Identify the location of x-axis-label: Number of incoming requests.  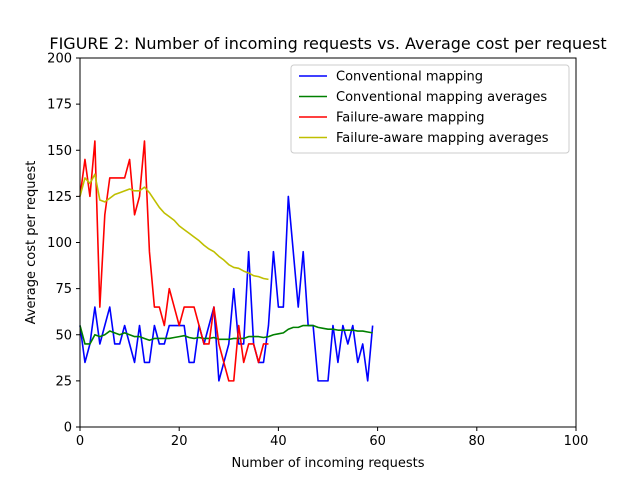
(327, 463).